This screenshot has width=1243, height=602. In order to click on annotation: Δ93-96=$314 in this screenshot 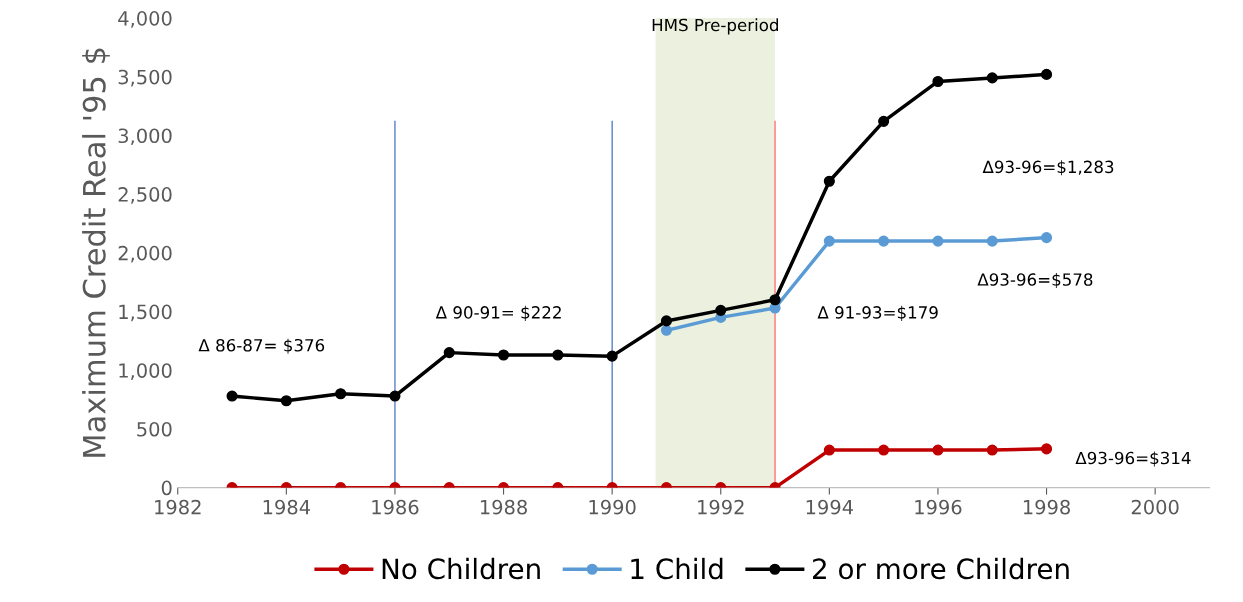, I will do `click(1133, 459)`.